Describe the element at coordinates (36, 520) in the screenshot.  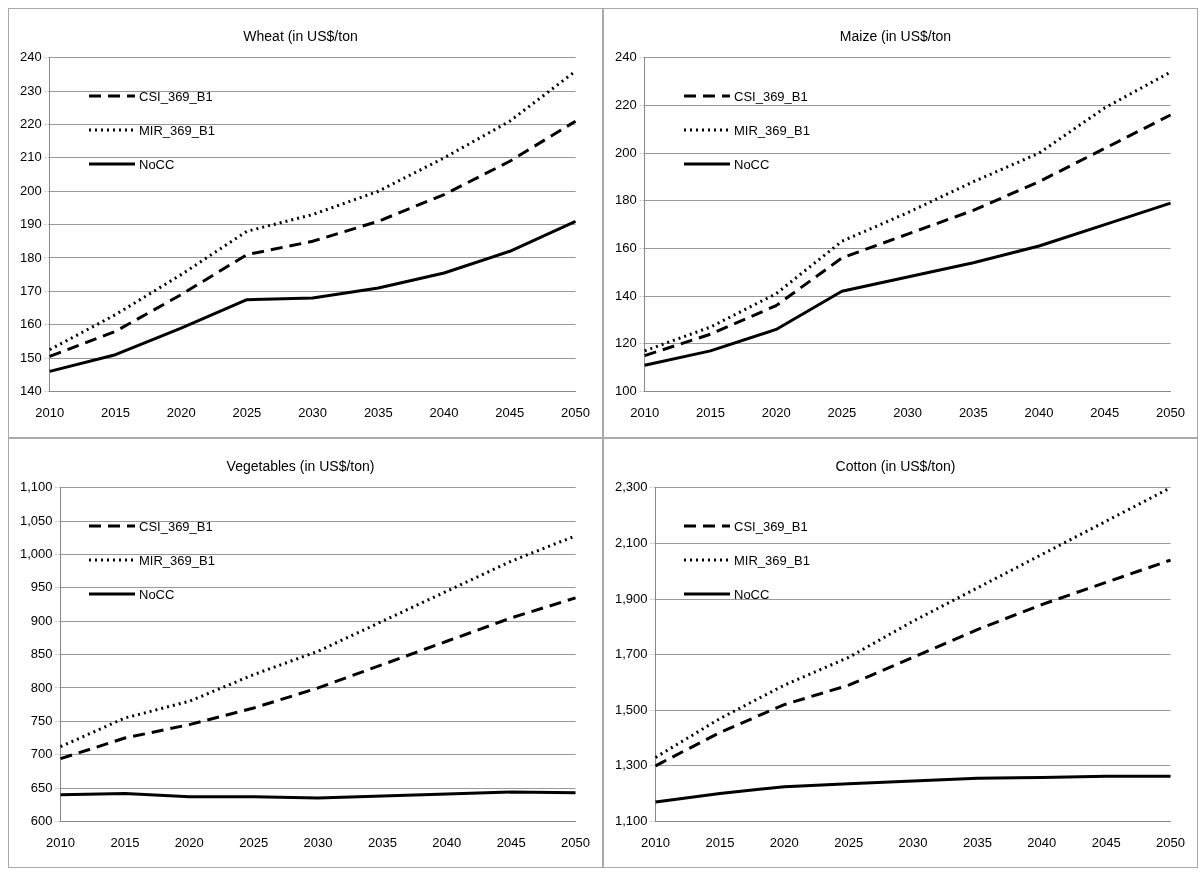
I see `y-tick-label: 1,050` at that location.